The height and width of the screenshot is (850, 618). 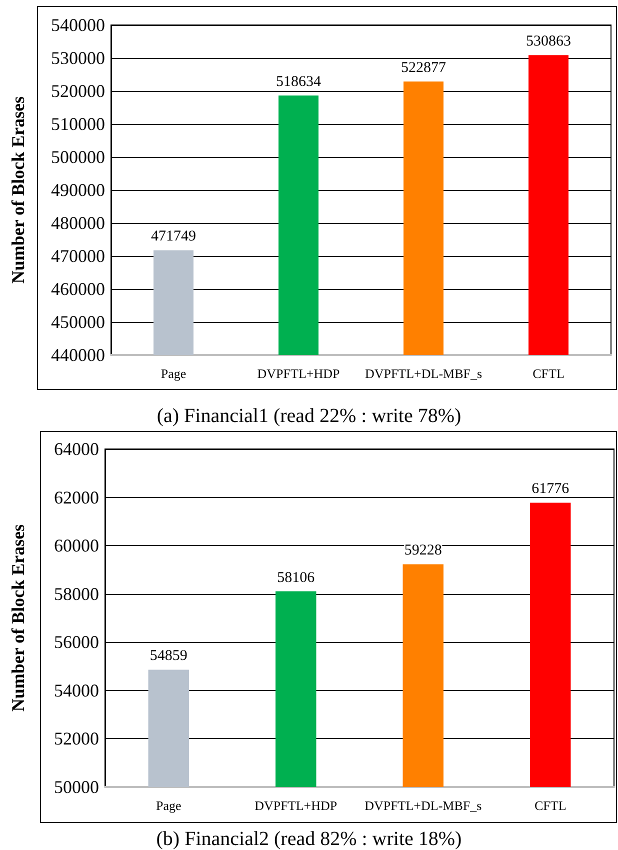 I want to click on text: (a) Financial1 (read 22% : write 78%), so click(x=309, y=416).